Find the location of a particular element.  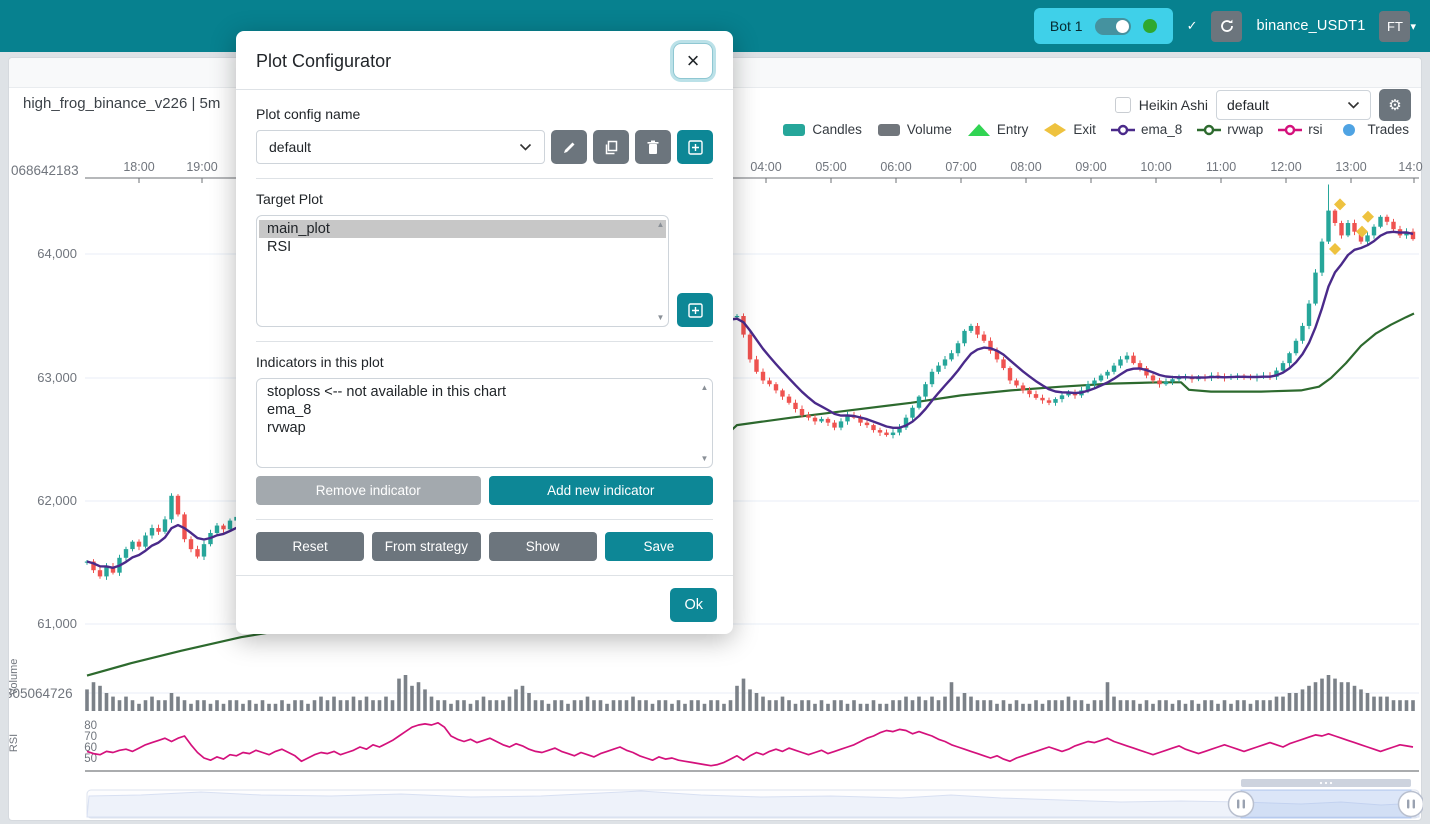

legend-label: ema_8 is located at coordinates (1161, 129).